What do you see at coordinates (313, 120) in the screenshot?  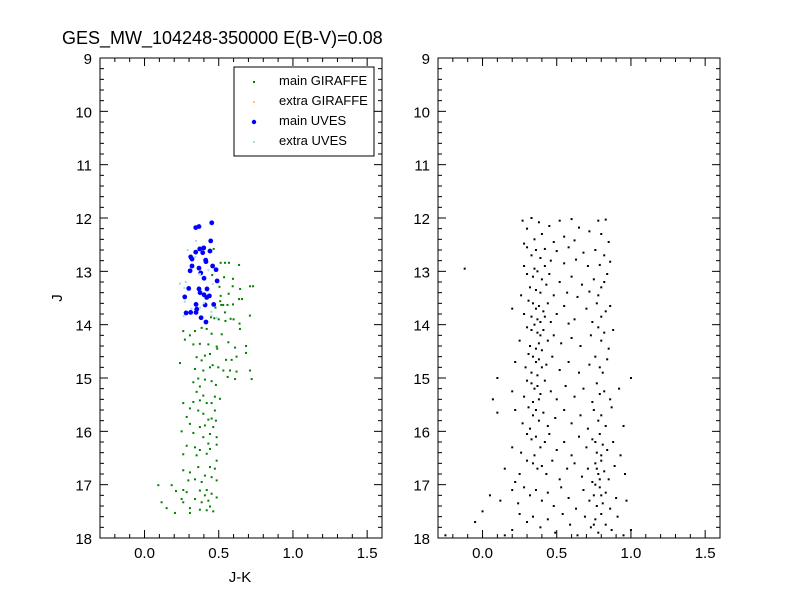 I see `legend-label-main-uves: main UVES` at bounding box center [313, 120].